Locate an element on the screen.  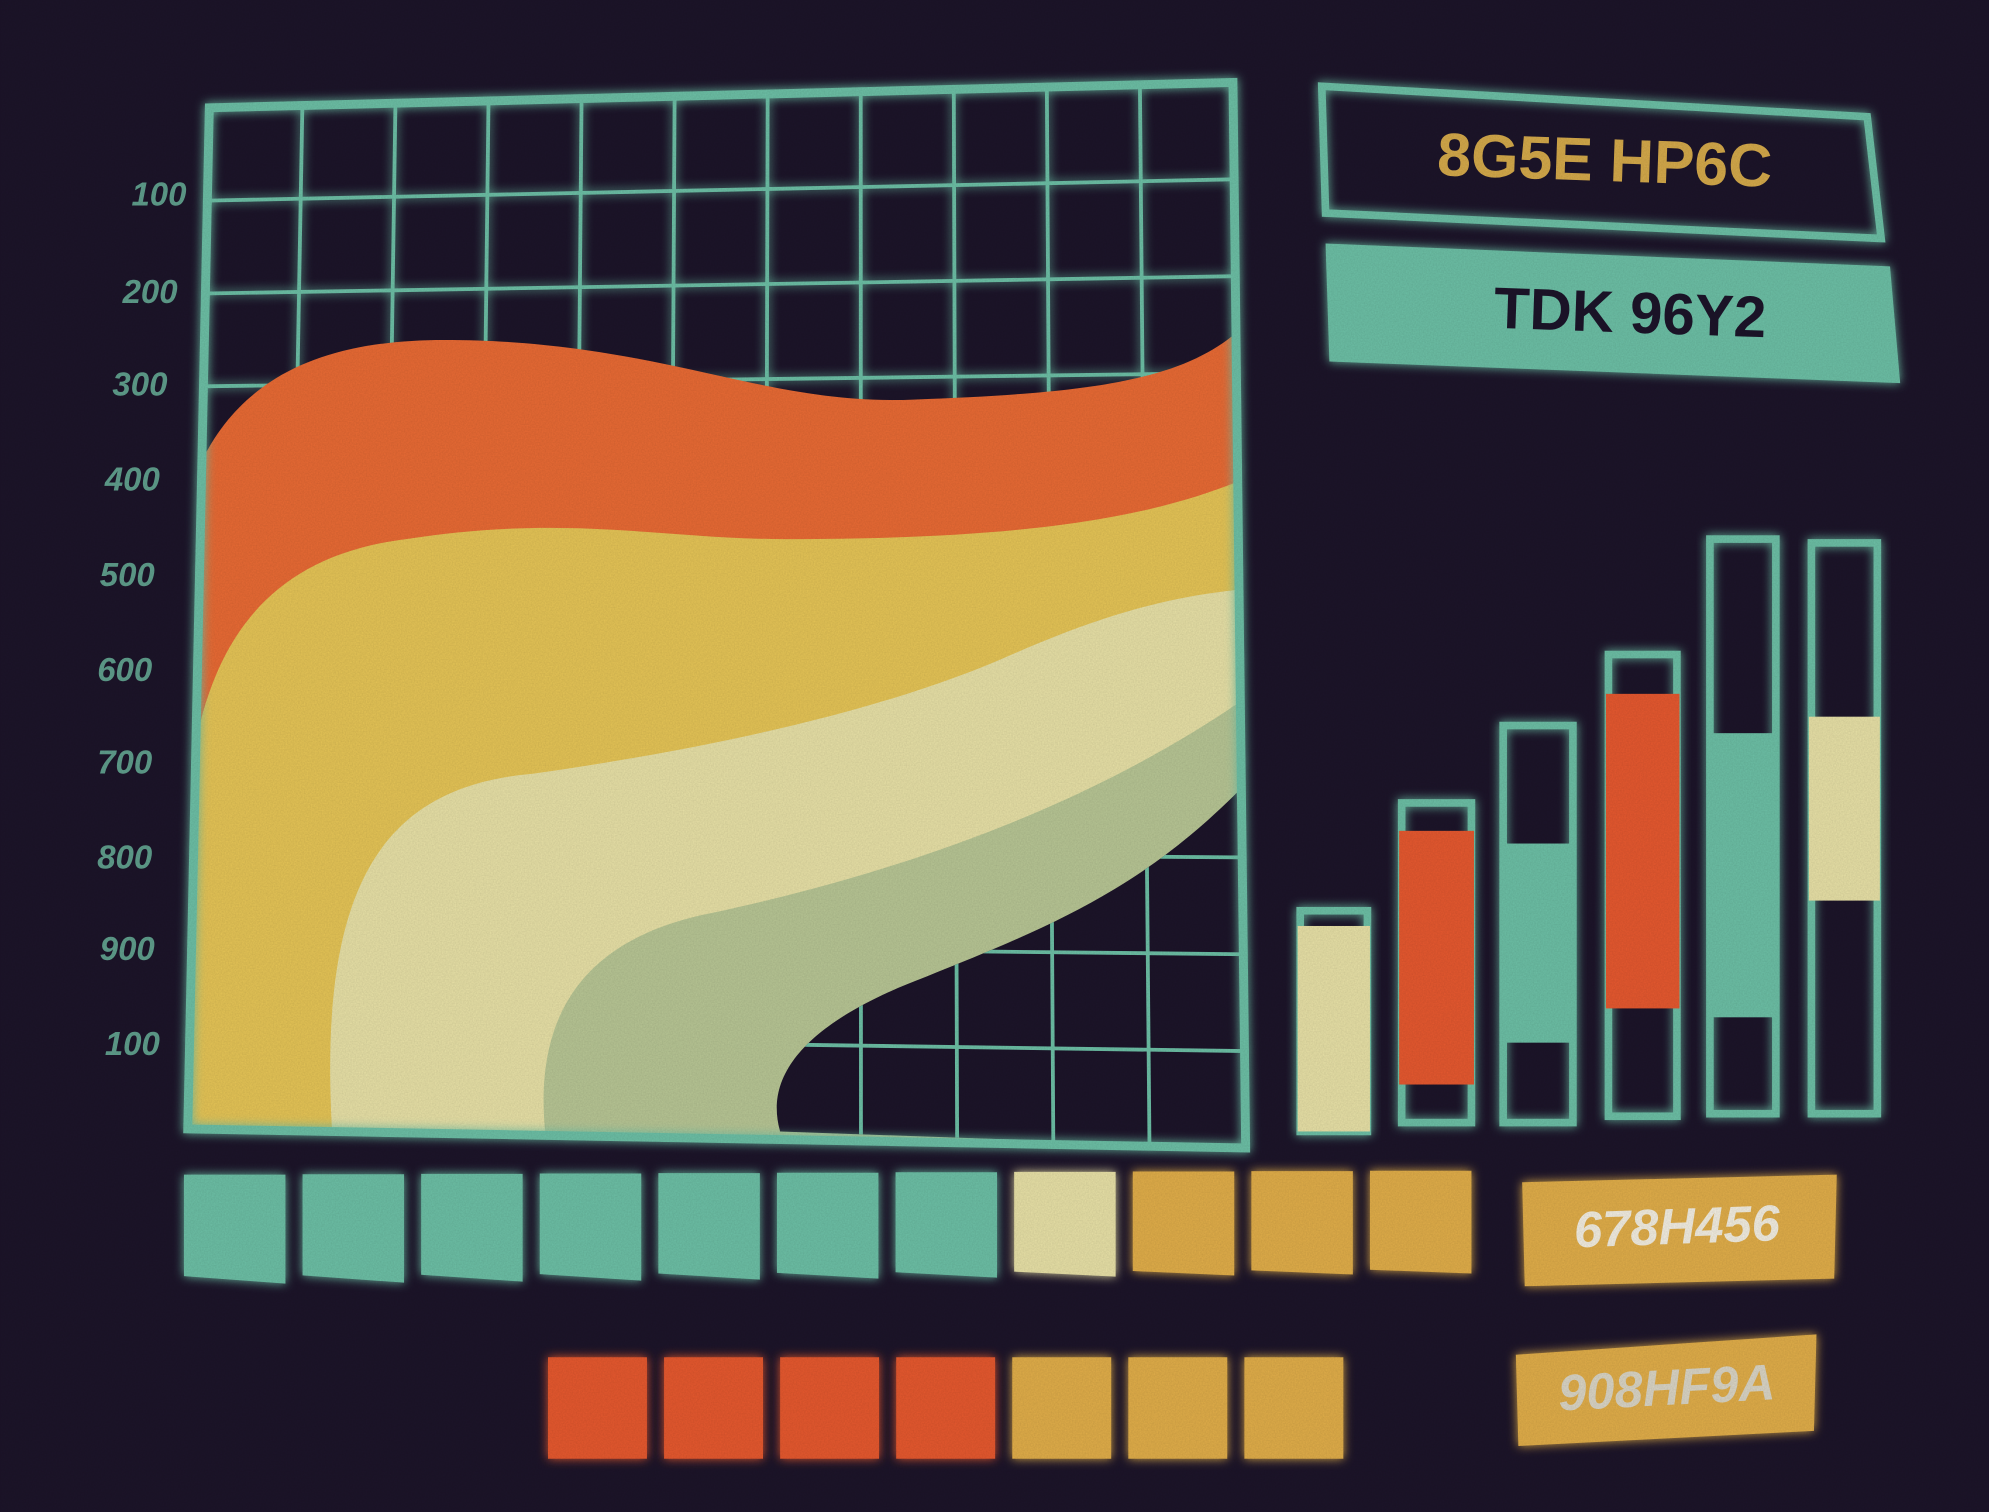
y-axis-label: 700 is located at coordinates (125, 762).